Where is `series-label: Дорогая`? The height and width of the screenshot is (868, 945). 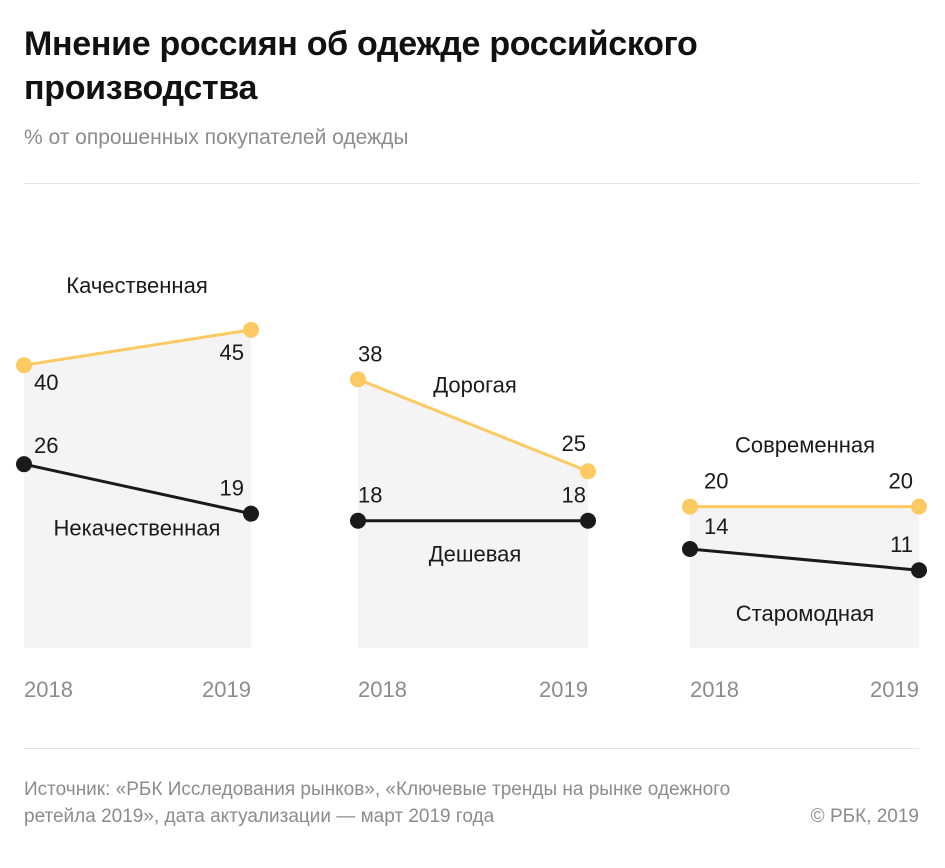 series-label: Дорогая is located at coordinates (475, 384).